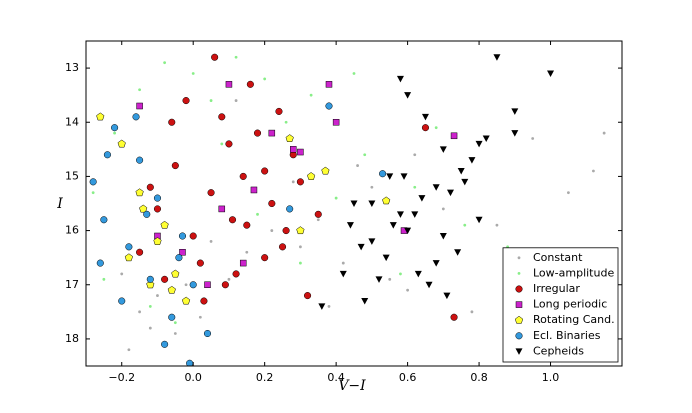 Image resolution: width=692 pixels, height=413 pixels. I want to click on legend-label: Cepheids, so click(558, 350).